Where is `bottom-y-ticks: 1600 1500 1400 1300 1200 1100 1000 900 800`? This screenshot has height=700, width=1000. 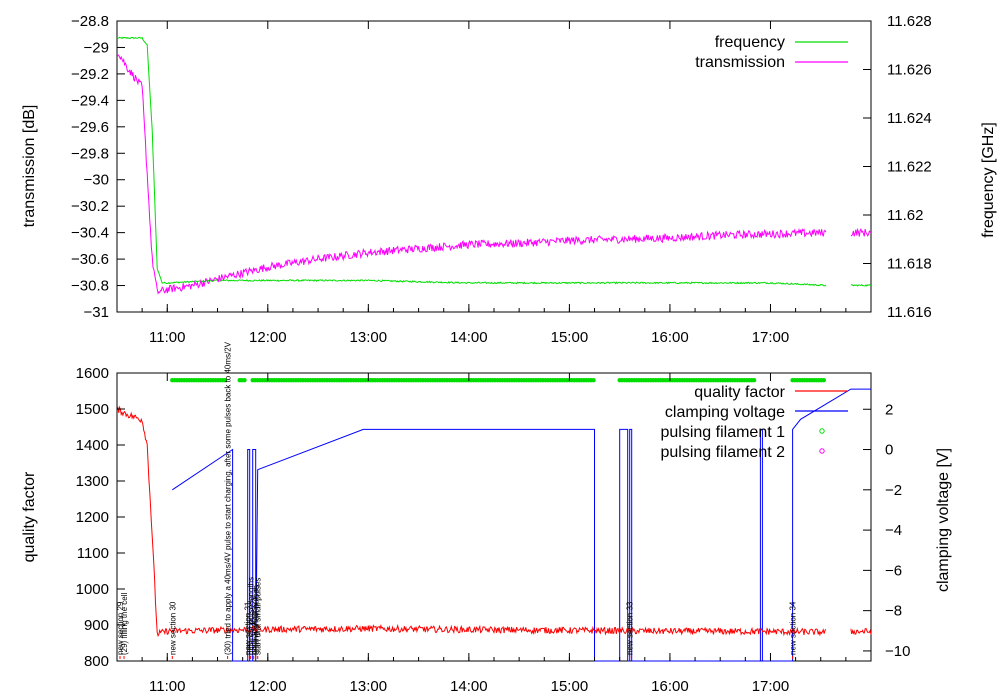
bottom-y-ticks: 1600 1500 1400 1300 1200 1100 1000 900 800 is located at coordinates (100, 517).